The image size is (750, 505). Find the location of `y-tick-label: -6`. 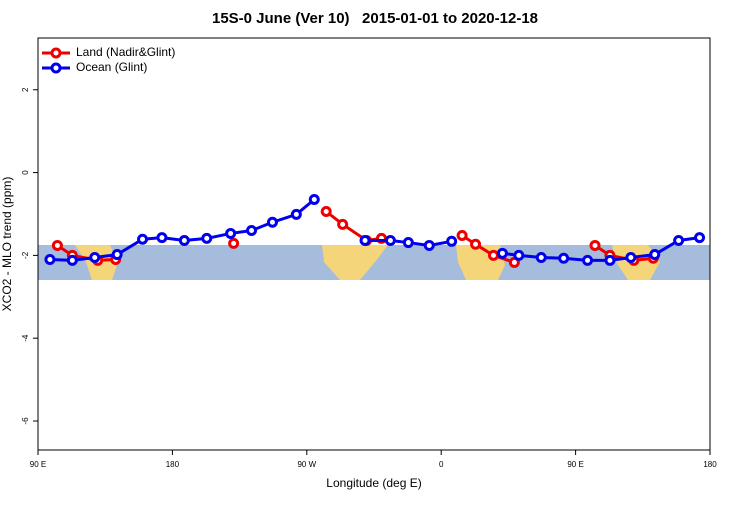

y-tick-label: -6 is located at coordinates (25, 421).